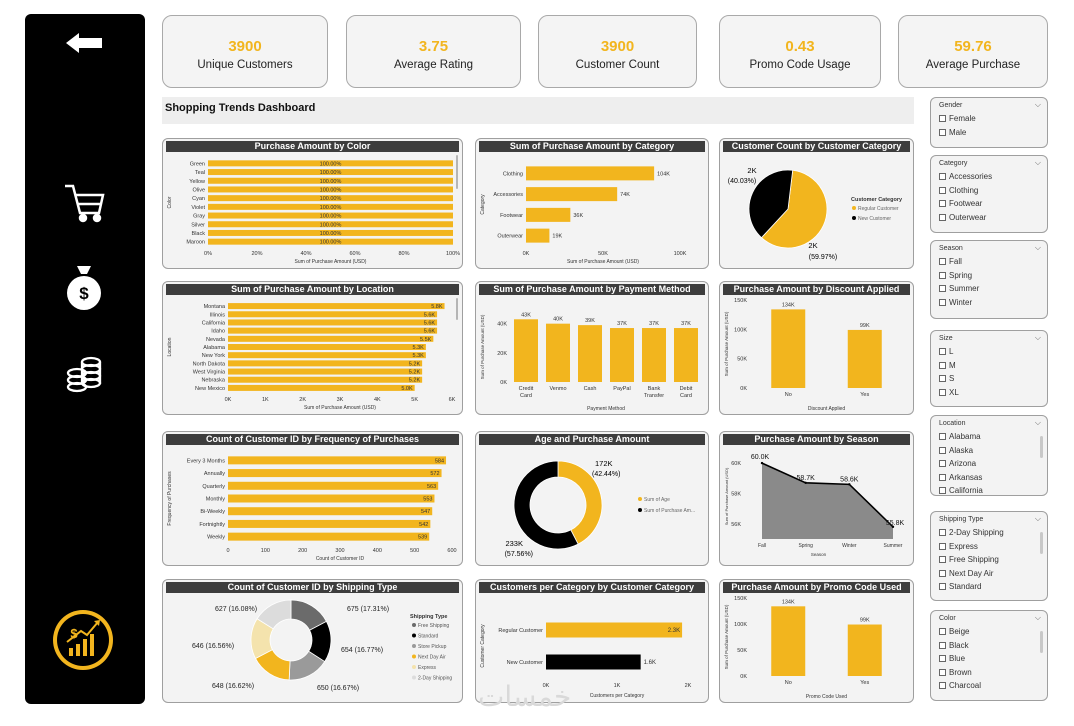  What do you see at coordinates (989, 686) in the screenshot?
I see `slicer-option: Charcoal` at bounding box center [989, 686].